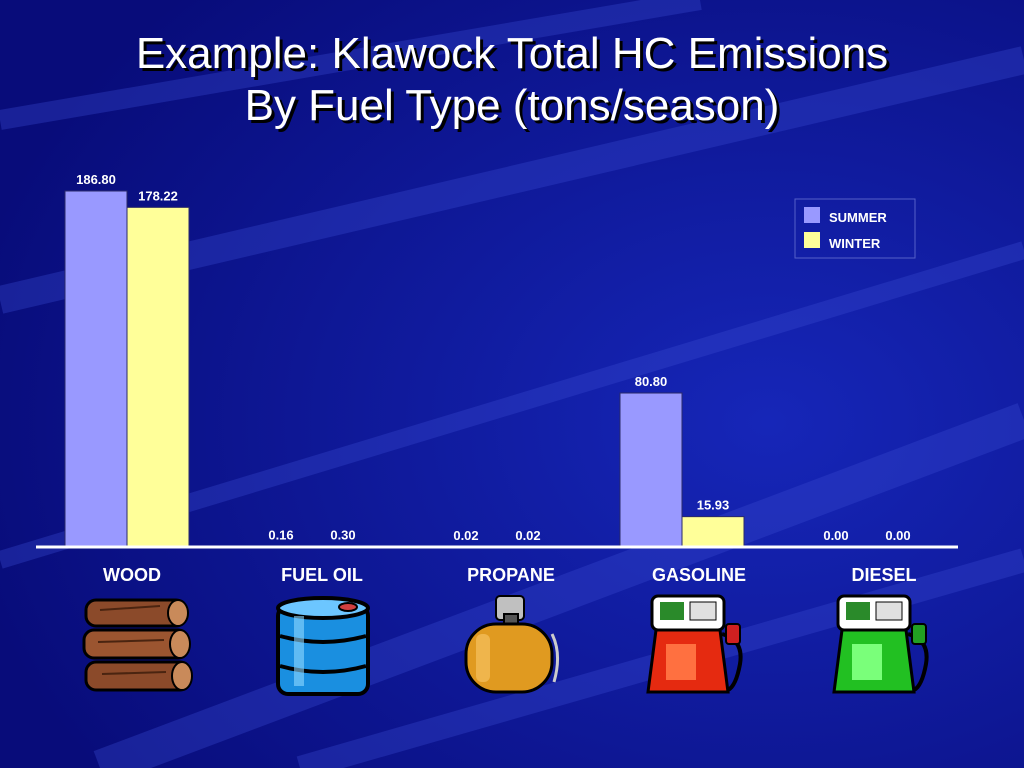 The height and width of the screenshot is (768, 1024). What do you see at coordinates (512, 105) in the screenshot?
I see `title-line-2: By Fuel Type (tons/season)` at bounding box center [512, 105].